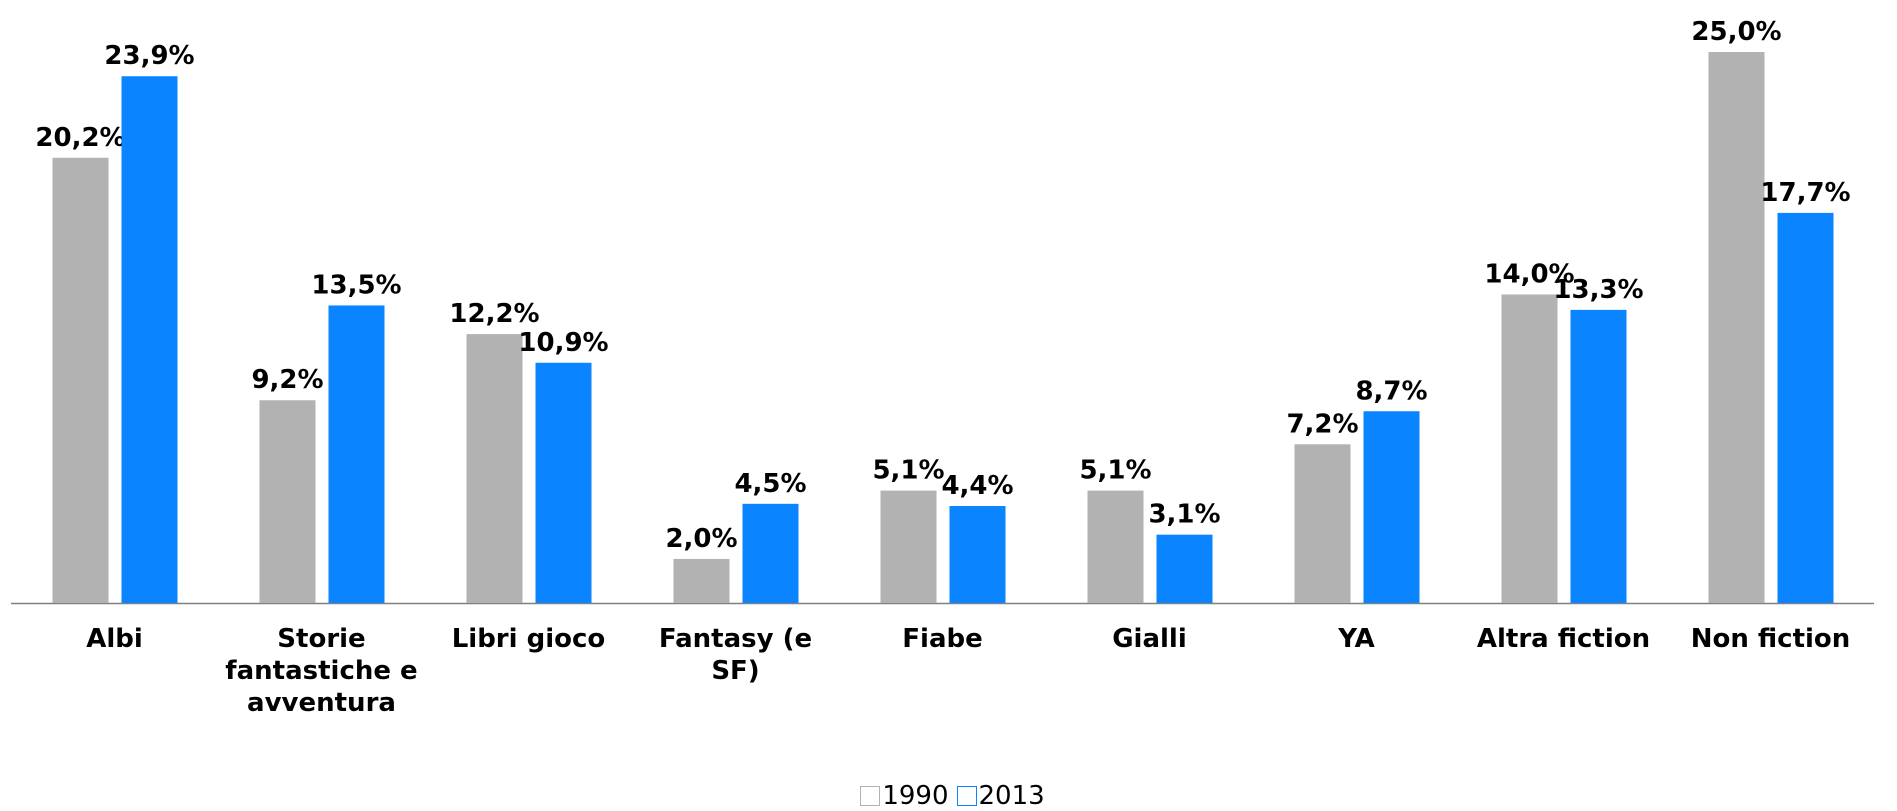 The width and height of the screenshot is (1897, 811). I want to click on x-tick-label: Storie fantastiche e avventura, so click(321, 671).